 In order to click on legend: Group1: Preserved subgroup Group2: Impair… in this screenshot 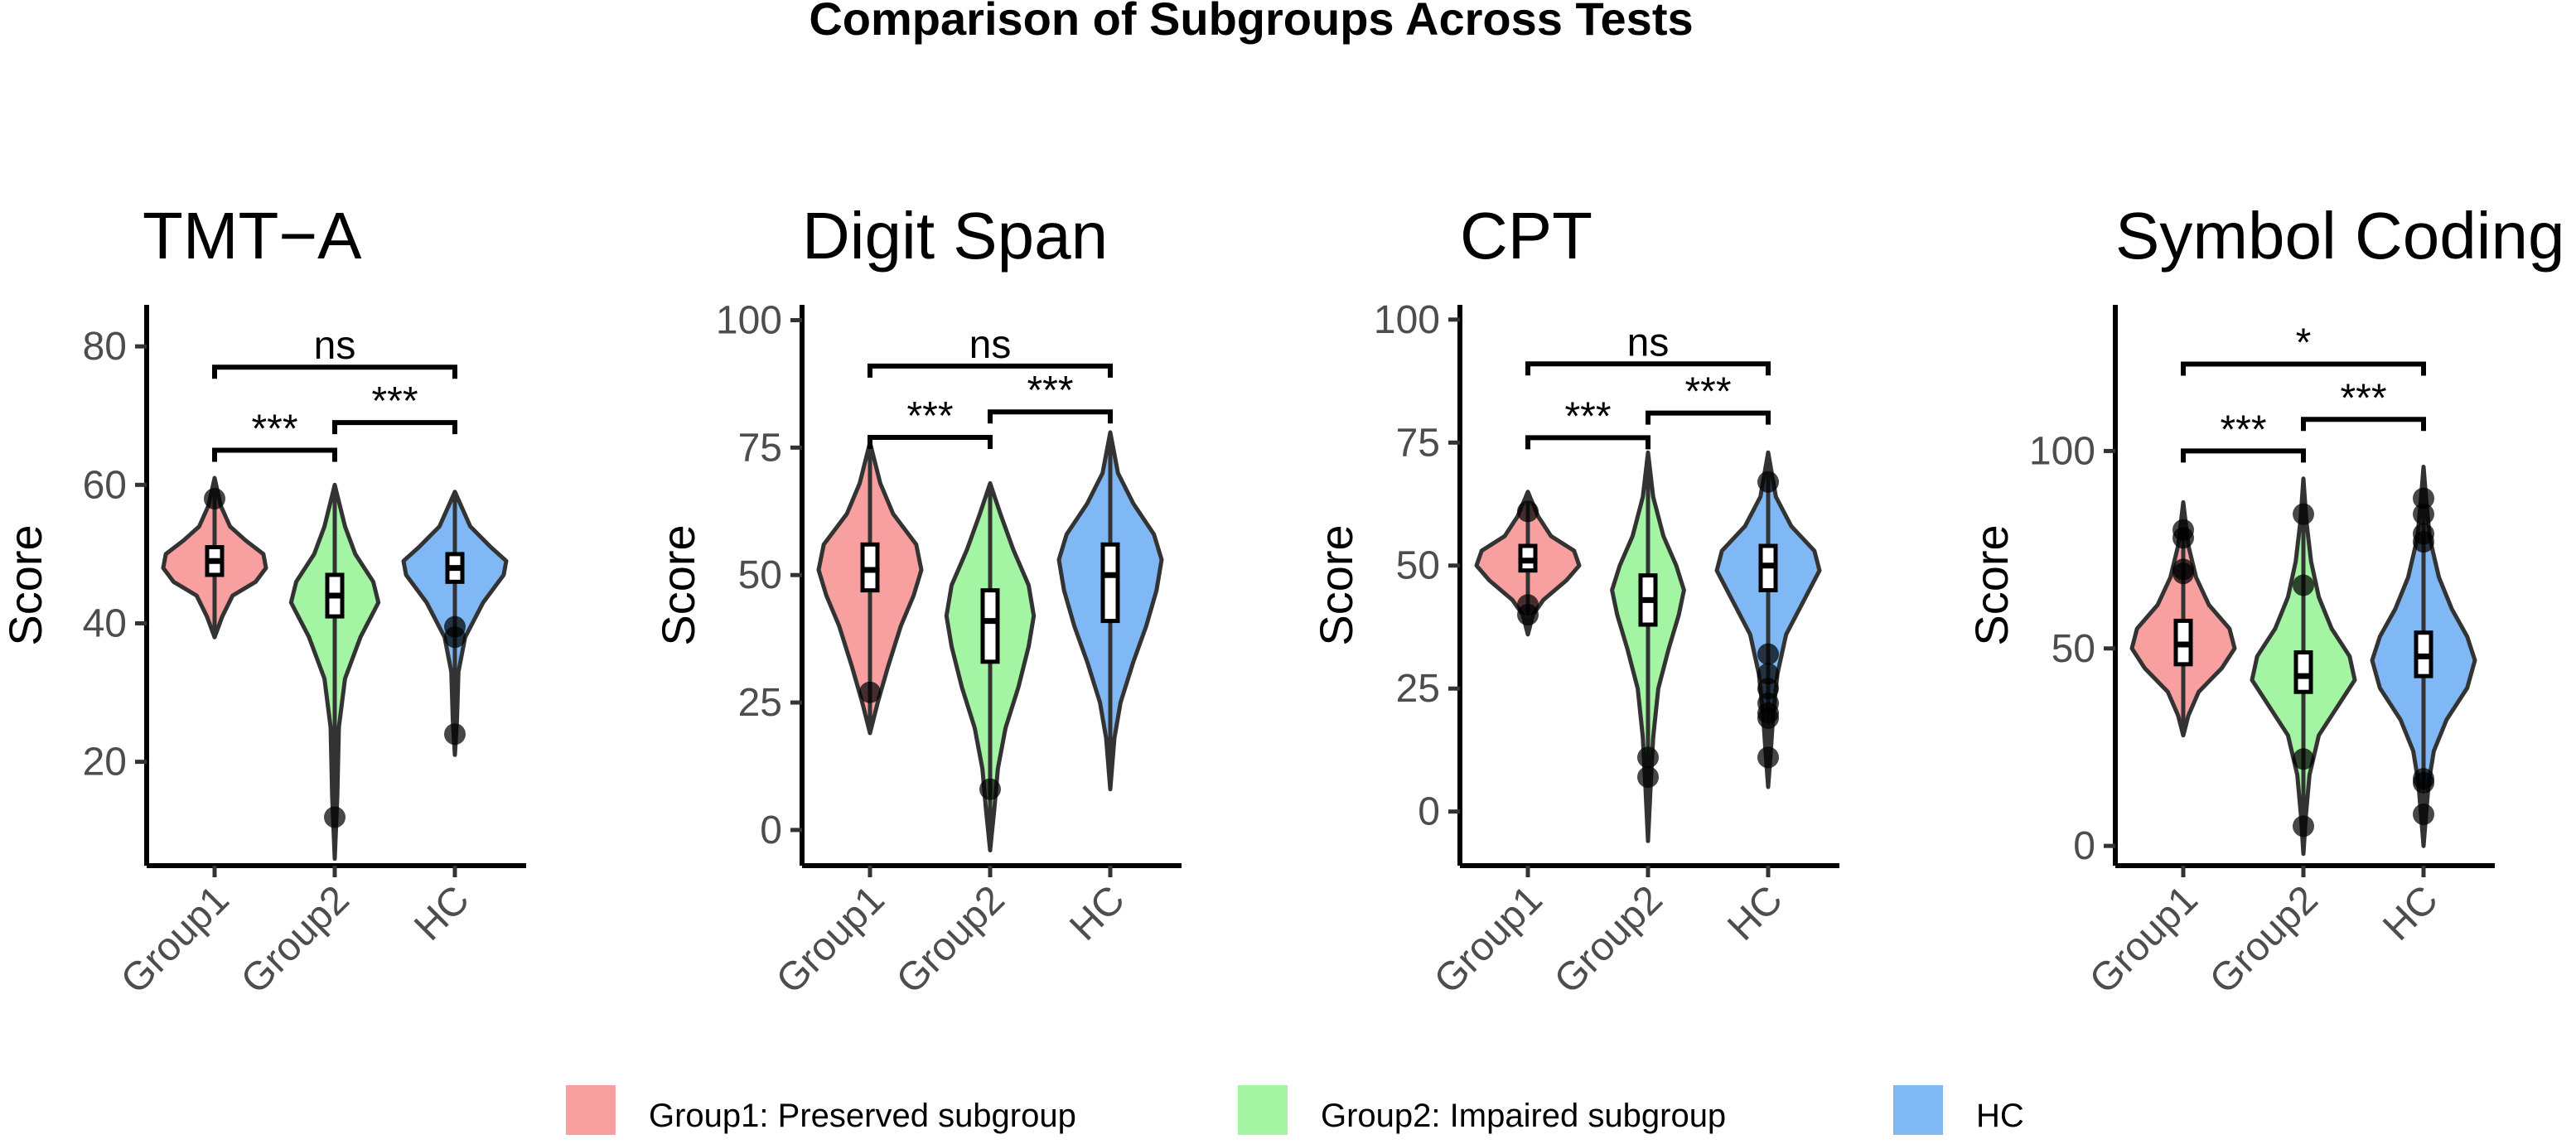, I will do `click(1295, 1110)`.